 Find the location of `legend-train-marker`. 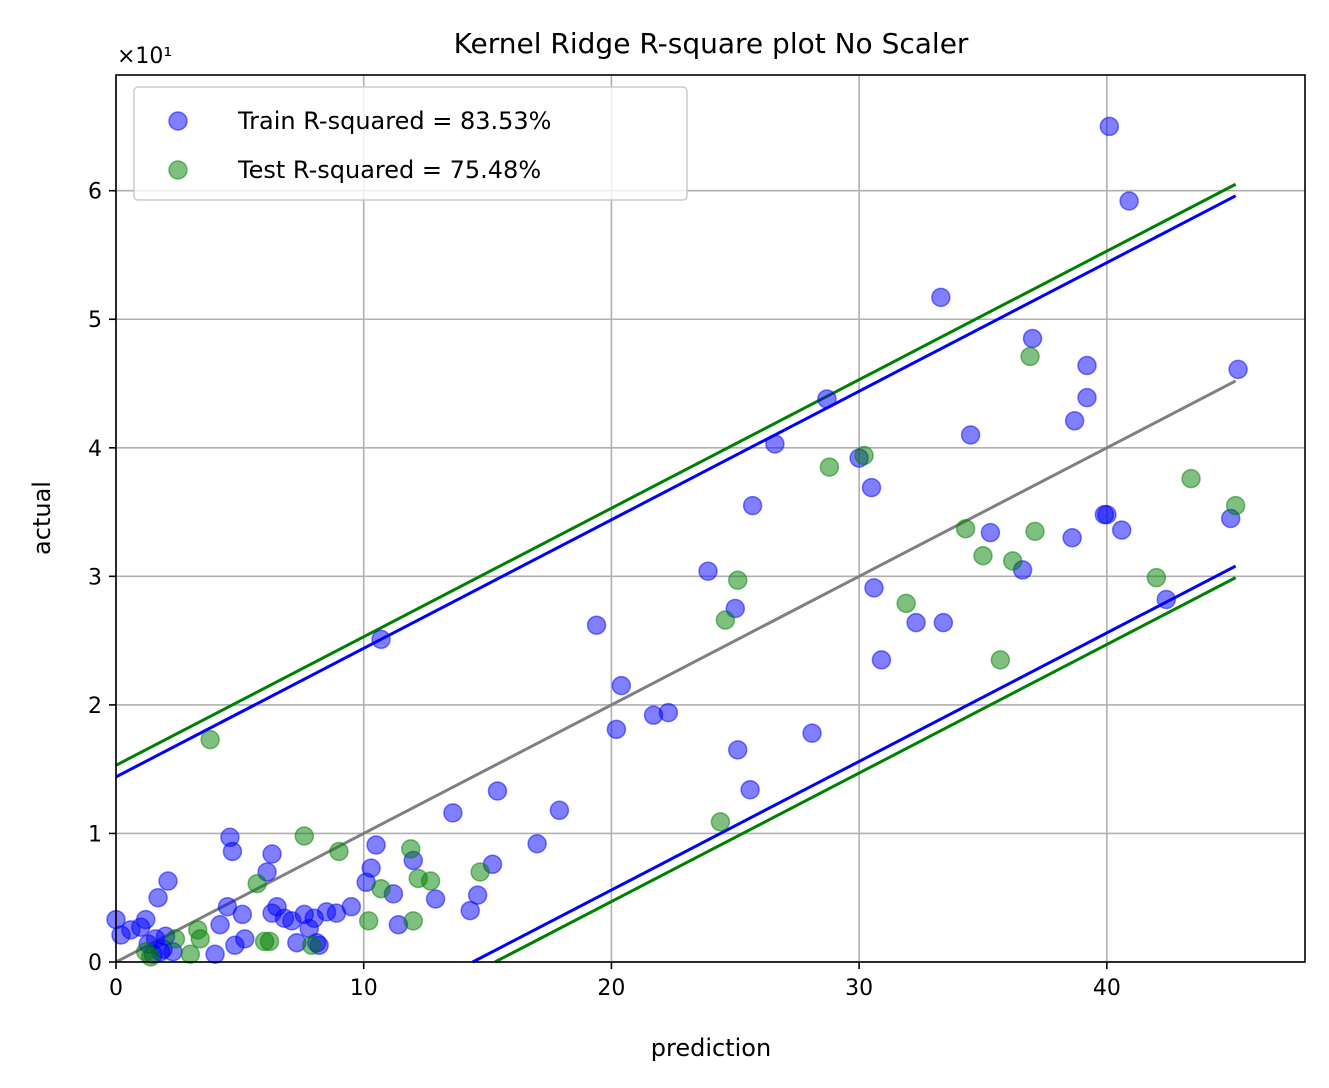

legend-train-marker is located at coordinates (178, 121).